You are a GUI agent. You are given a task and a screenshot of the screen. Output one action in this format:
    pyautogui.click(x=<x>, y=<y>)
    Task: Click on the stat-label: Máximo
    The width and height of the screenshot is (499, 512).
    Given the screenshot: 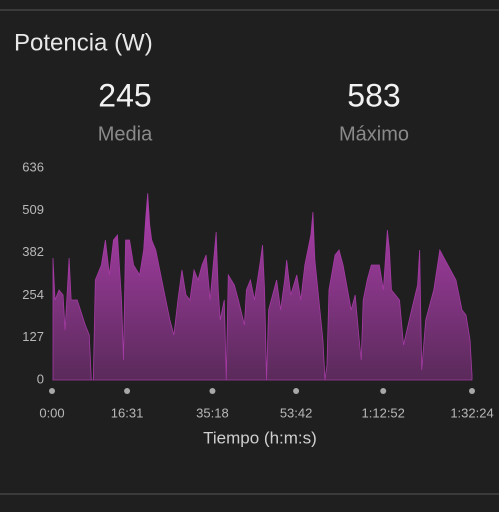 What is the action you would take?
    pyautogui.click(x=374, y=134)
    